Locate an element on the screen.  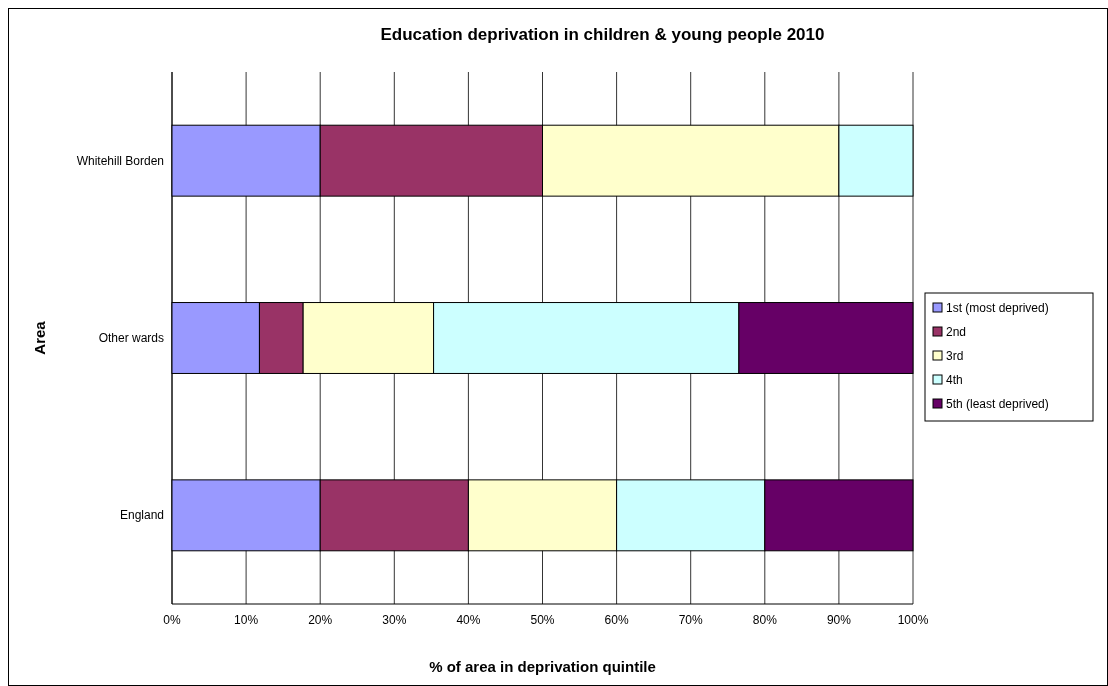
x-tick-label: 30% is located at coordinates (394, 620).